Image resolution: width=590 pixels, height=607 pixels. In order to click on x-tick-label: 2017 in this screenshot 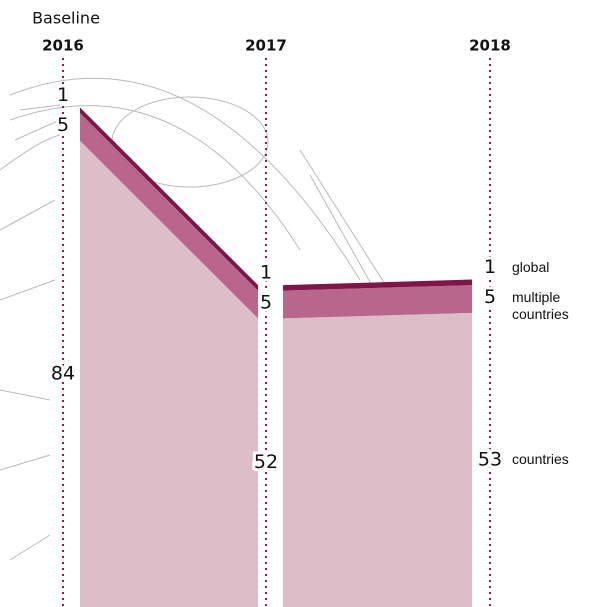, I will do `click(266, 46)`.